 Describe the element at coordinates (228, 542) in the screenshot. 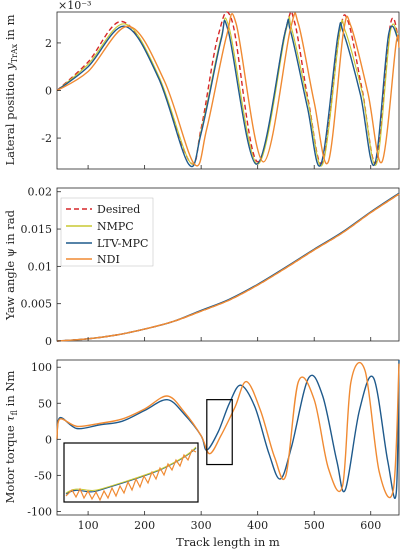

I see `x-axis-label: Track length in m` at that location.